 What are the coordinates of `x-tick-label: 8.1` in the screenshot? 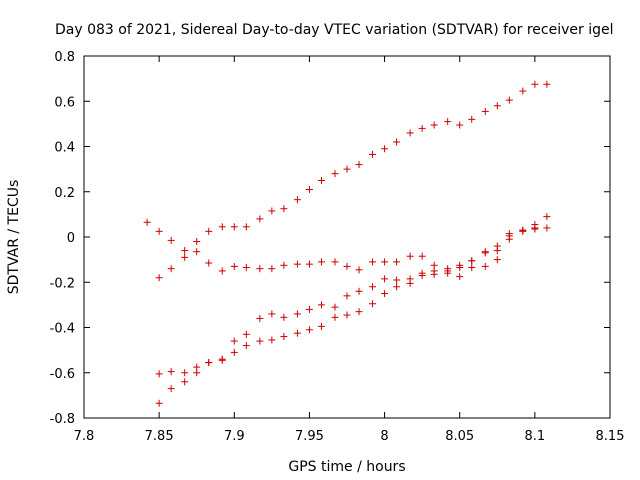 It's located at (535, 436).